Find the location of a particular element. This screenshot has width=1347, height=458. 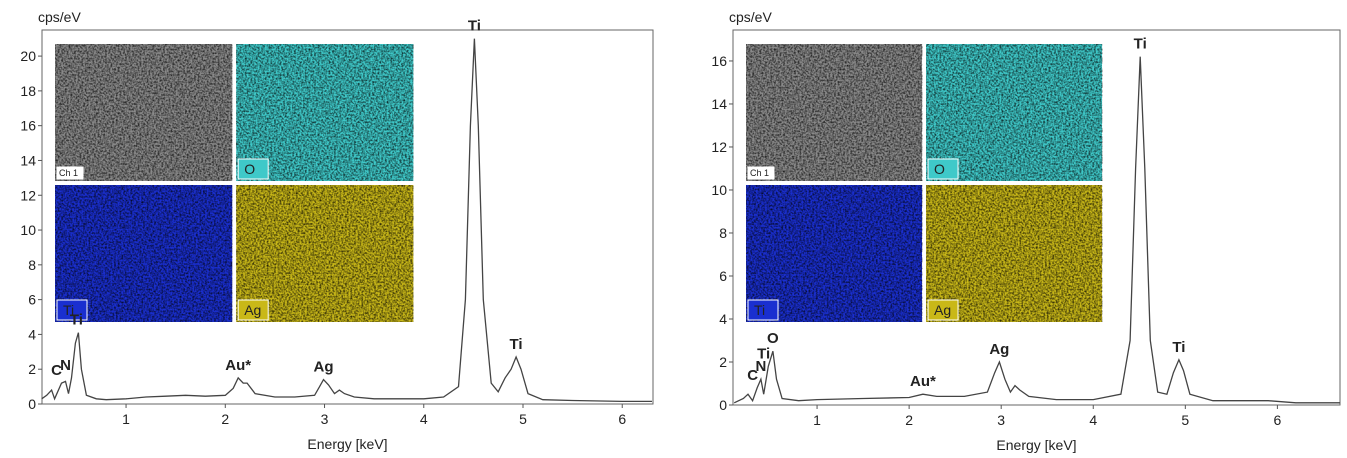

y-tick-label: 18 is located at coordinates (28, 91).